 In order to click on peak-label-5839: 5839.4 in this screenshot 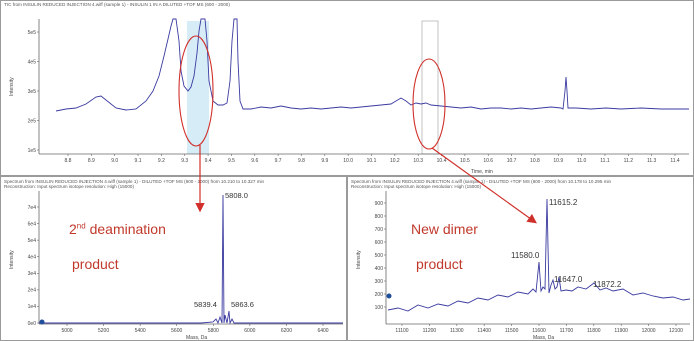, I will do `click(205, 304)`.